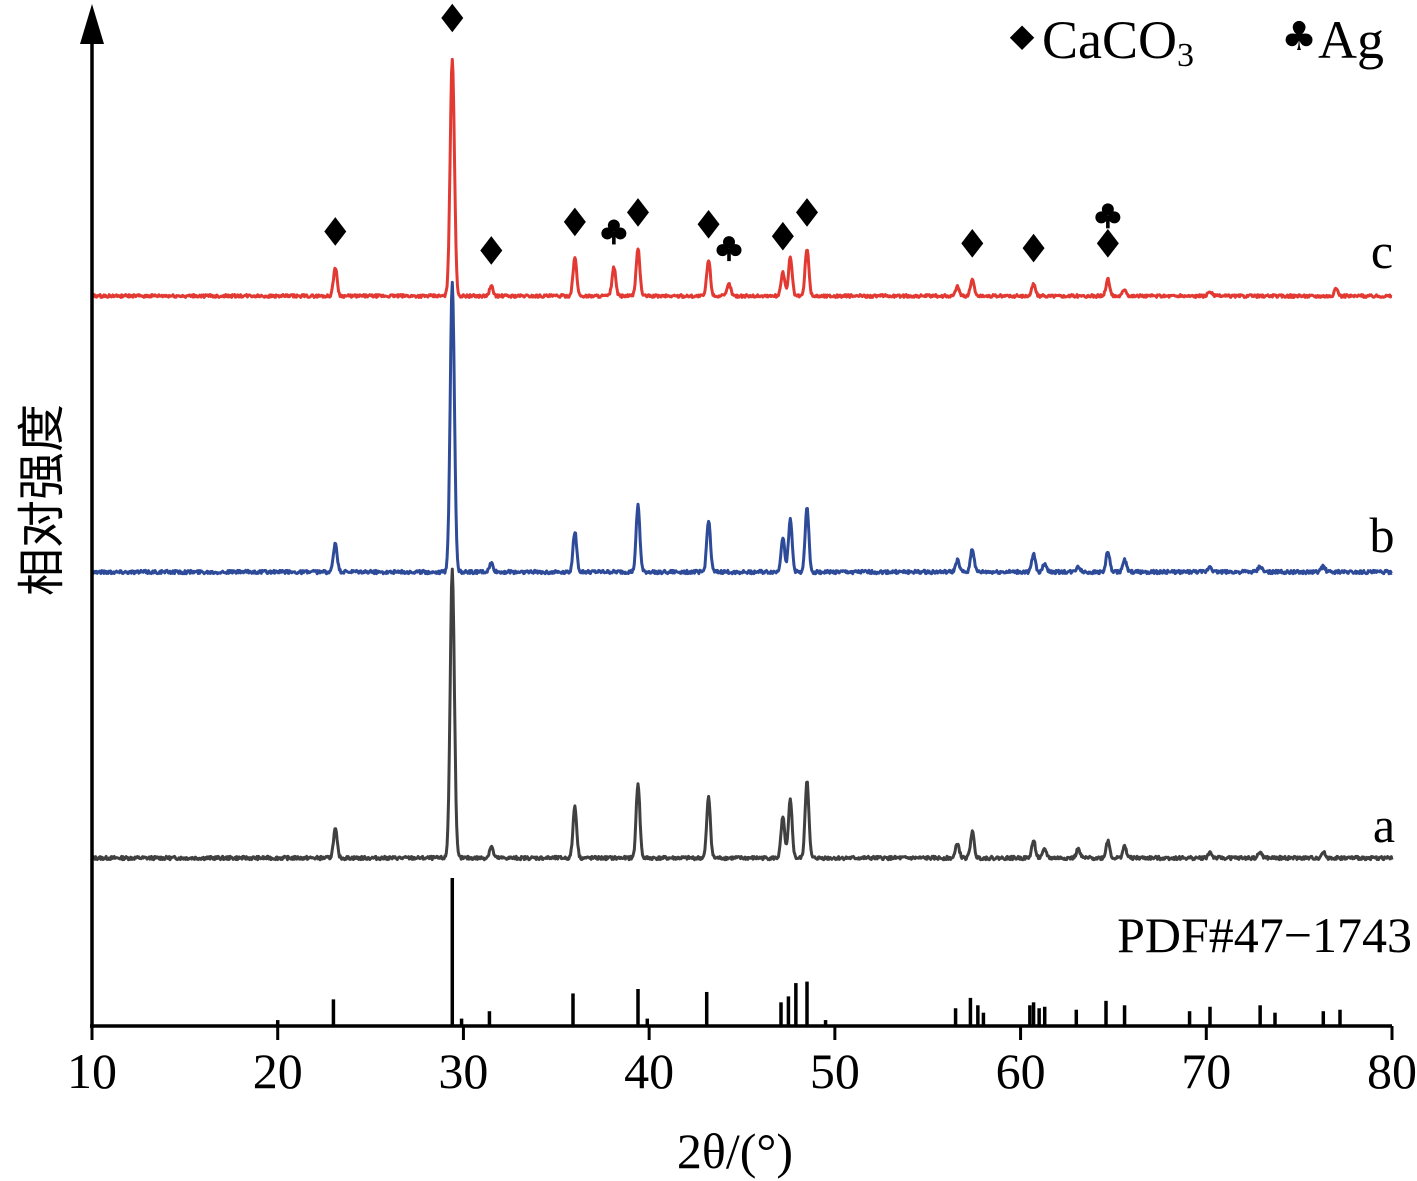  I want to click on x-axis-label: 2θ/(°), so click(735, 1151).